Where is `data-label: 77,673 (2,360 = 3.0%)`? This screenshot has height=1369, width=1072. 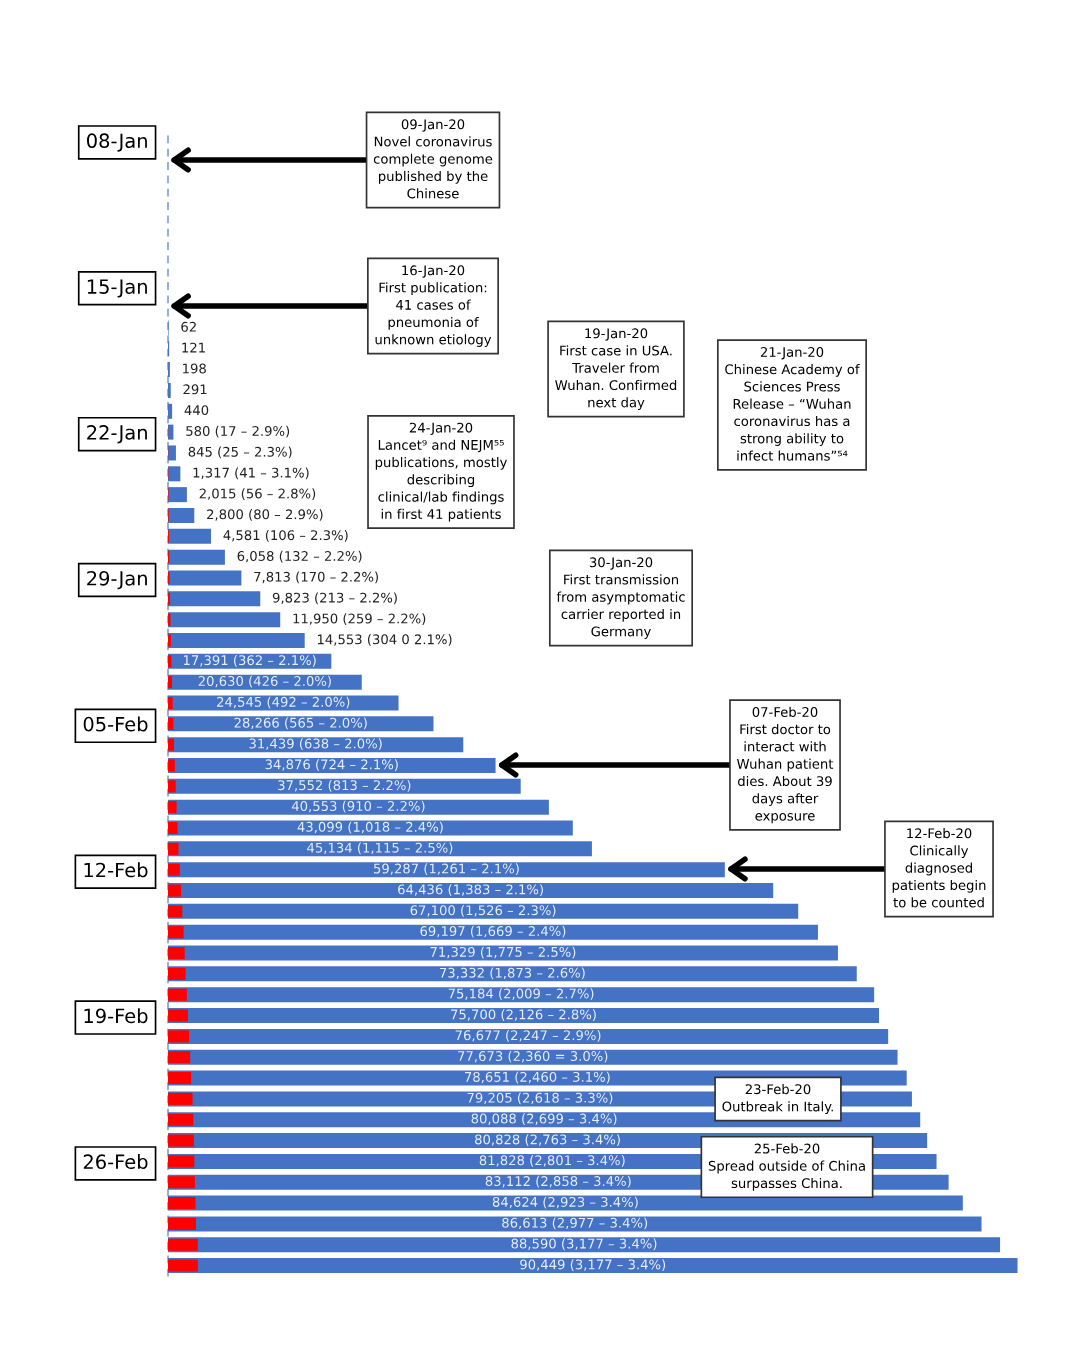 data-label: 77,673 (2,360 = 3.0%) is located at coordinates (533, 1056).